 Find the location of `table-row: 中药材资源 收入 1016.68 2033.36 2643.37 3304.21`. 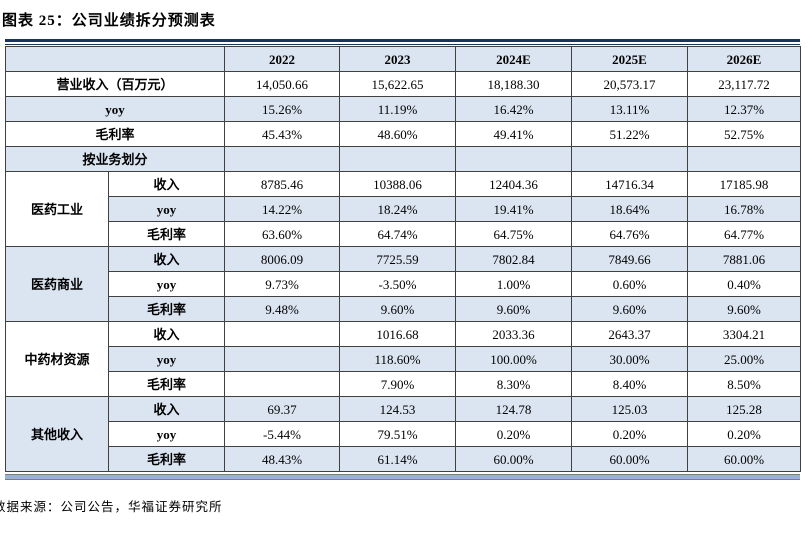

table-row: 中药材资源 收入 1016.68 2033.36 2643.37 3304.21 is located at coordinates (403, 359).